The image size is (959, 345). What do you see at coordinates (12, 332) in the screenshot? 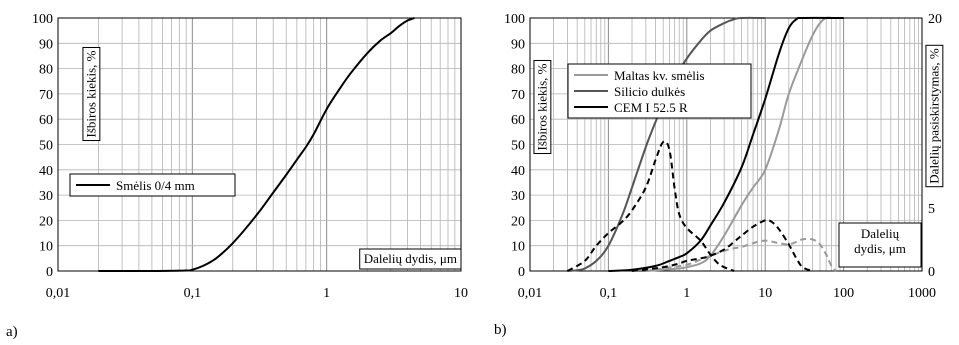
I see `panel-label-a: a)` at bounding box center [12, 332].